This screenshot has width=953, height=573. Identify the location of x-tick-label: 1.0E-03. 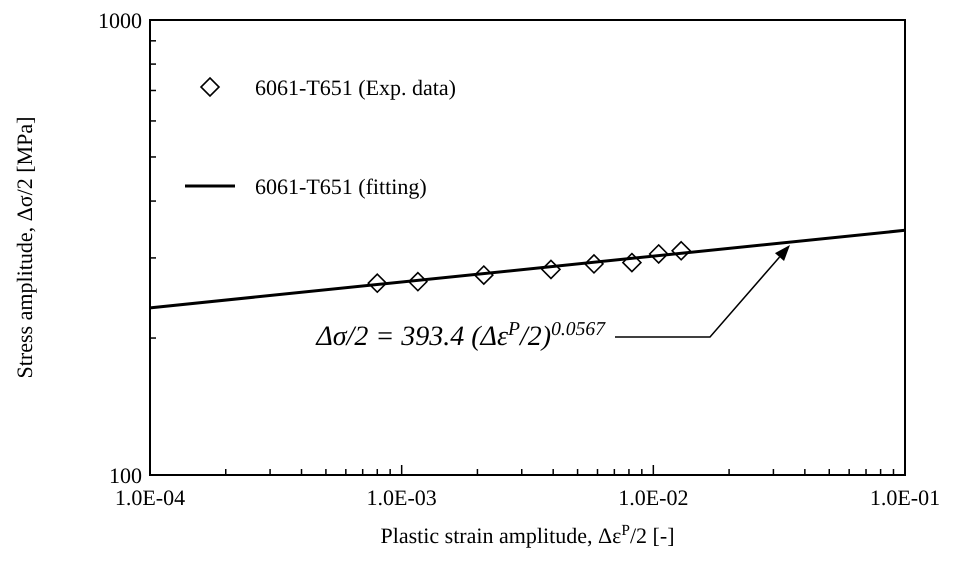
(401, 497).